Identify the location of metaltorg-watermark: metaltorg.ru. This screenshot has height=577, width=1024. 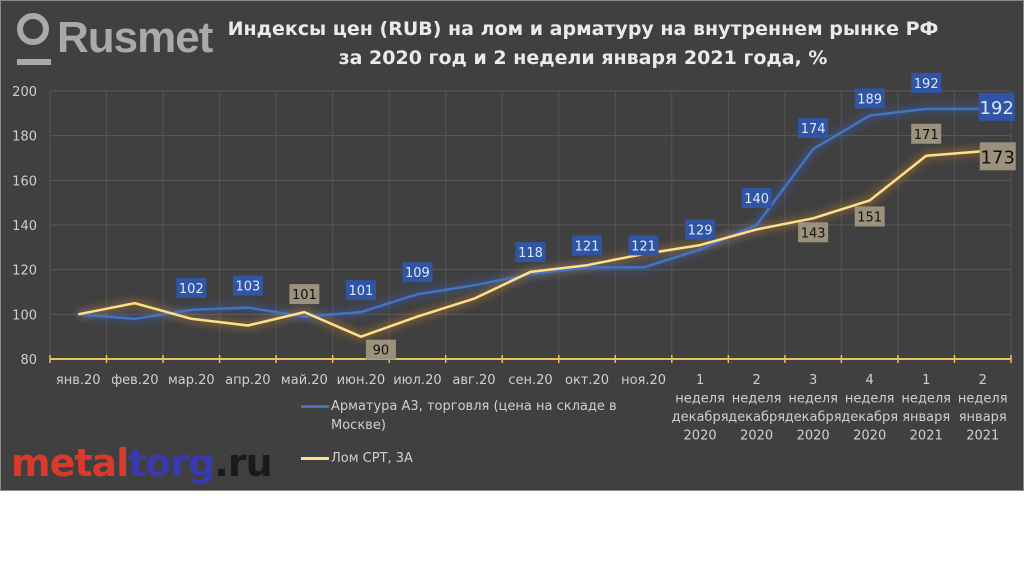
(142, 463).